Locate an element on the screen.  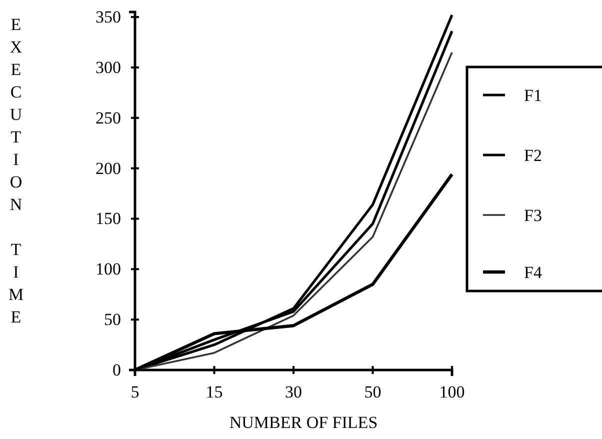
text: EXECUTION TIME is located at coordinates (16, 170).